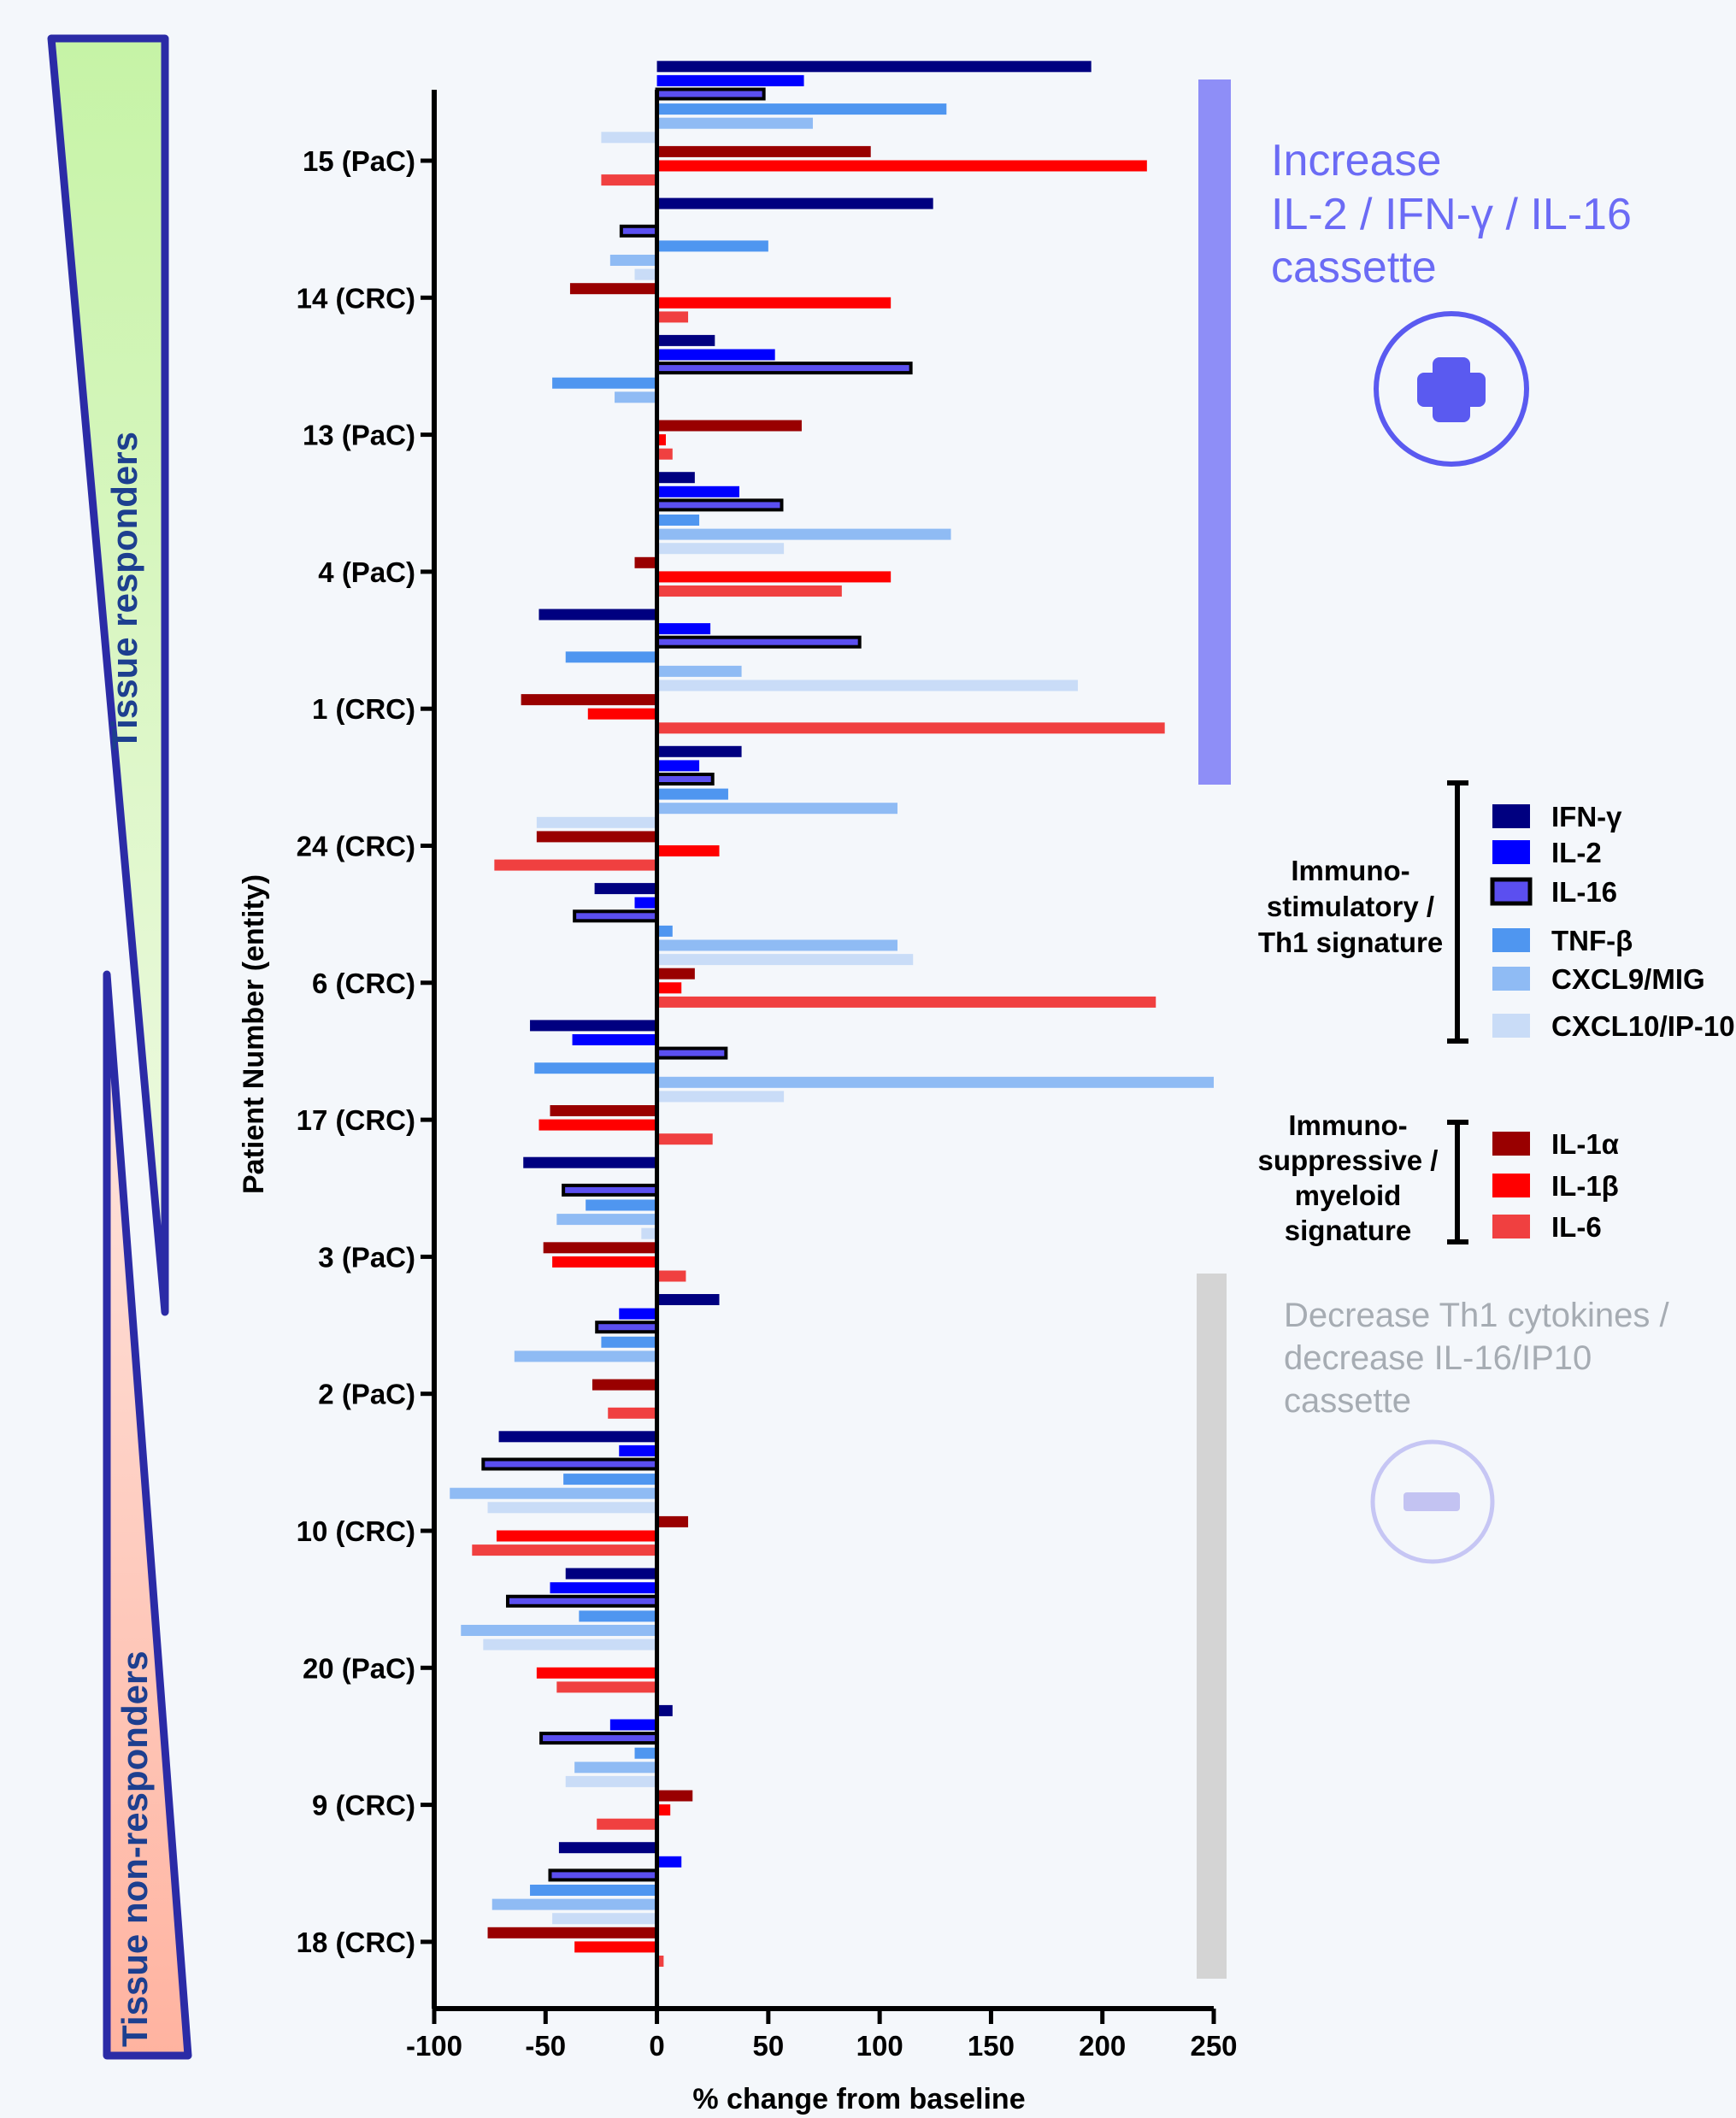 Image resolution: width=1736 pixels, height=2118 pixels. What do you see at coordinates (624, 1385) in the screenshot?
I see `bar-il-1--9` at bounding box center [624, 1385].